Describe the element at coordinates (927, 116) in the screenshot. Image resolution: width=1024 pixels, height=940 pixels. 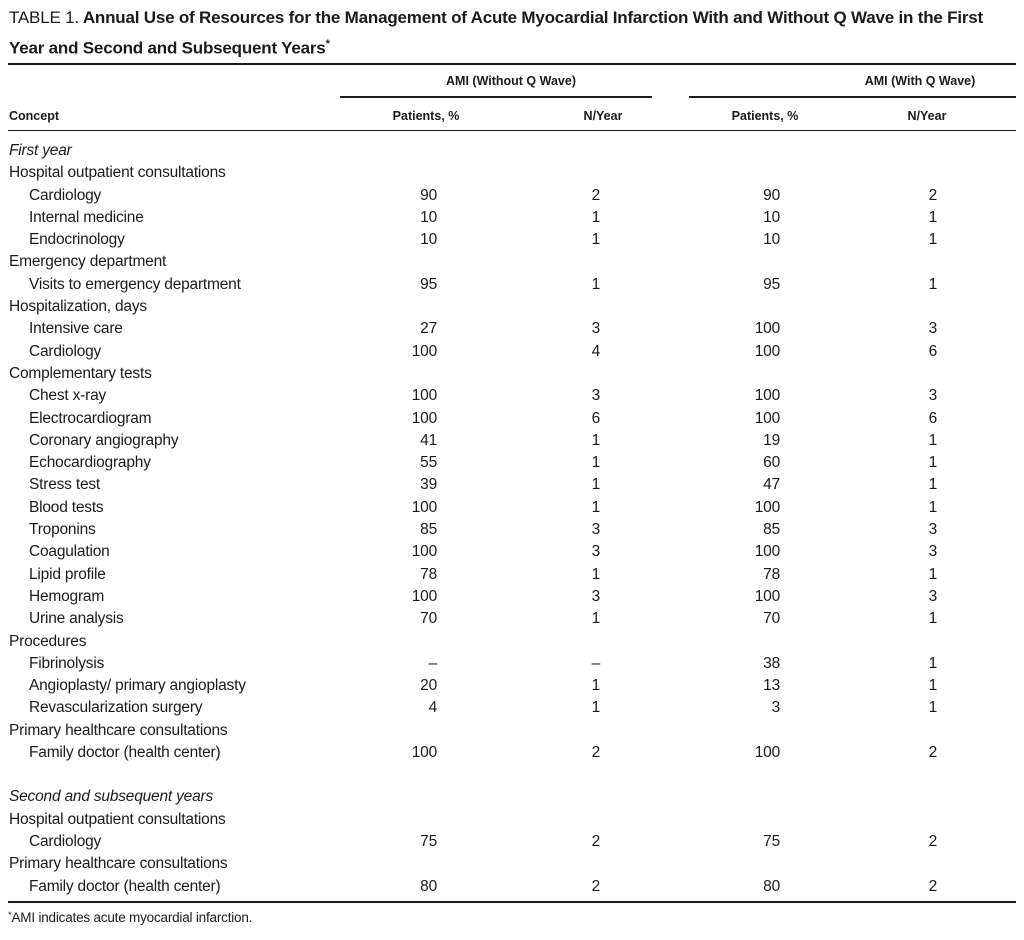
I see `column-header-n-per-year-with: N/Year` at that location.